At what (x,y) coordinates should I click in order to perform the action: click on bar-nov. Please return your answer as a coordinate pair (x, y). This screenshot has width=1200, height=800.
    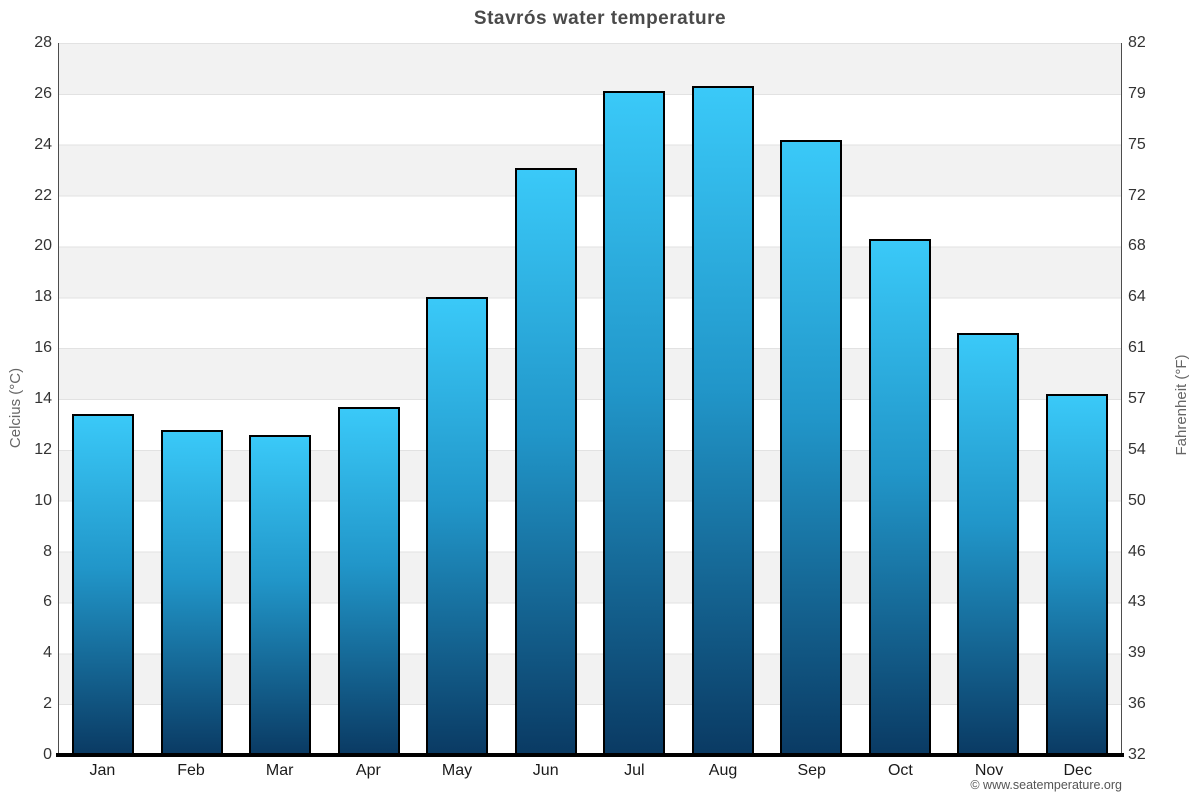
    Looking at the image, I should click on (988, 544).